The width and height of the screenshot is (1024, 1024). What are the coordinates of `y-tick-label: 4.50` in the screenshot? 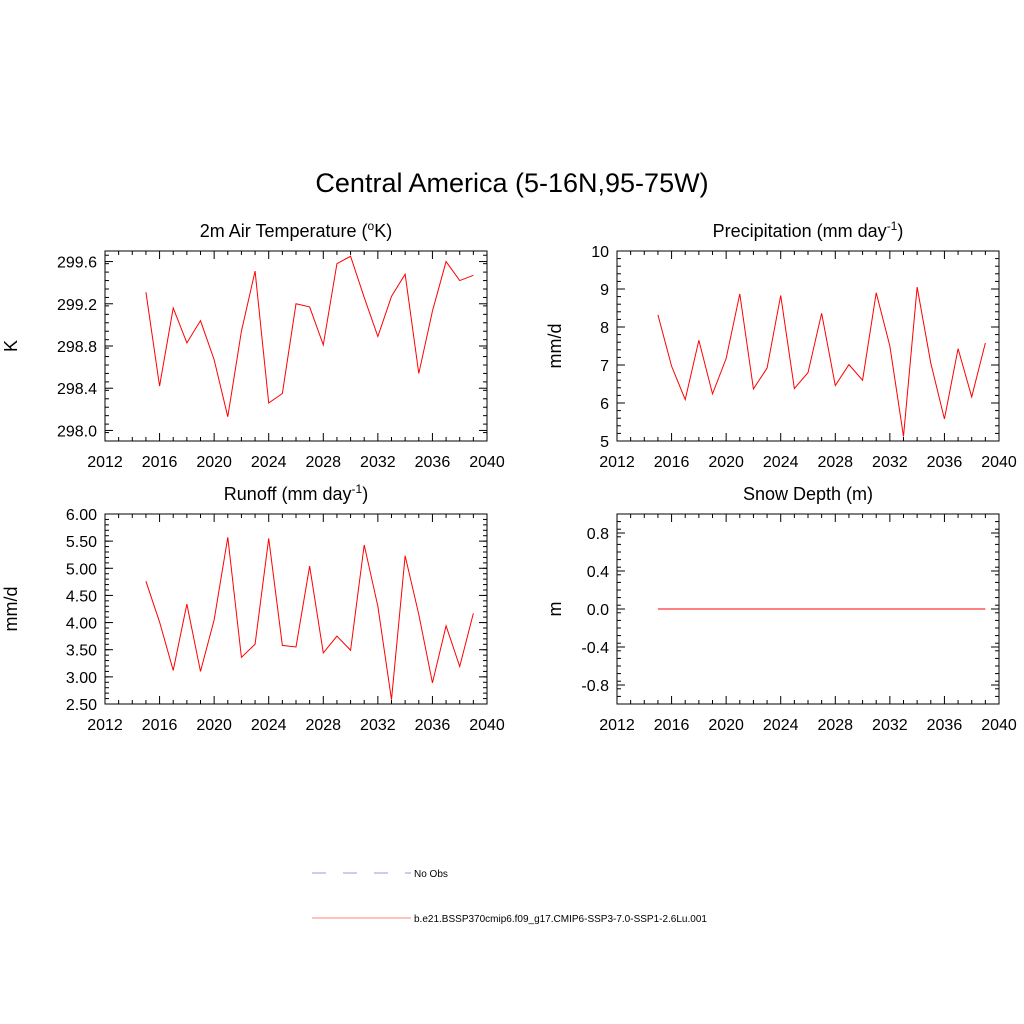 It's located at (81, 596).